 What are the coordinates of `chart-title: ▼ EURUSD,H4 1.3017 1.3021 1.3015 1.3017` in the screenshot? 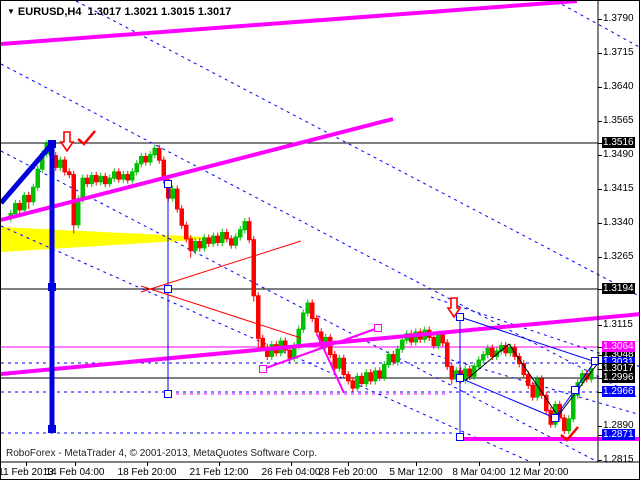 It's located at (119, 12).